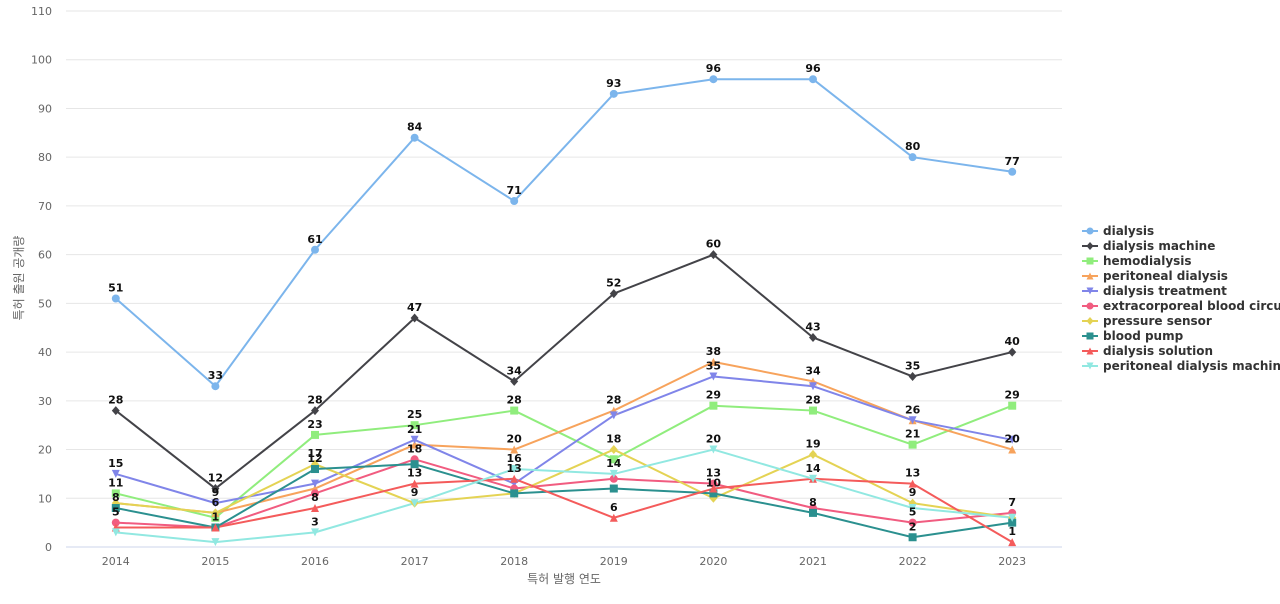 This screenshot has height=604, width=1280. I want to click on data-label: 23, so click(314, 424).